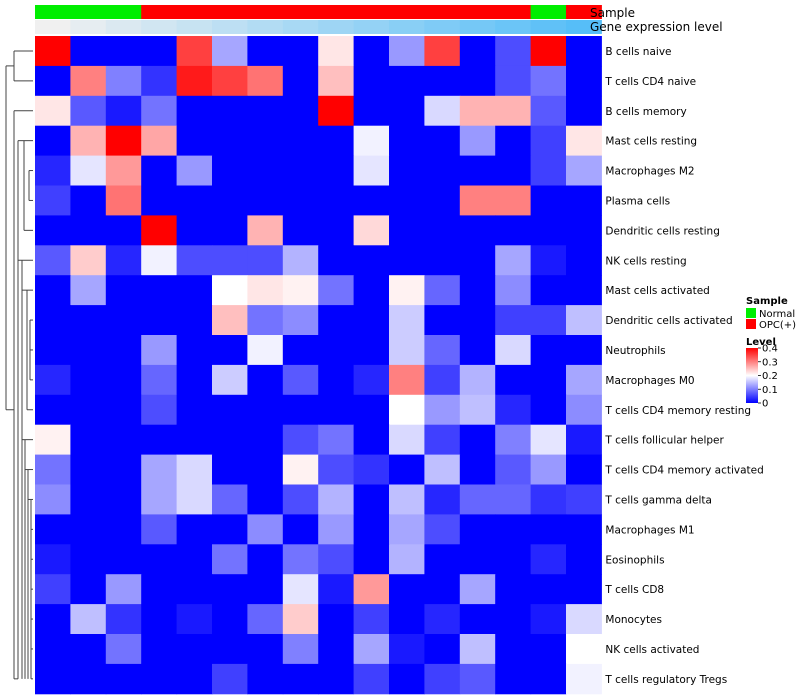  I want to click on row-label: Macrophages M1, so click(649, 530).